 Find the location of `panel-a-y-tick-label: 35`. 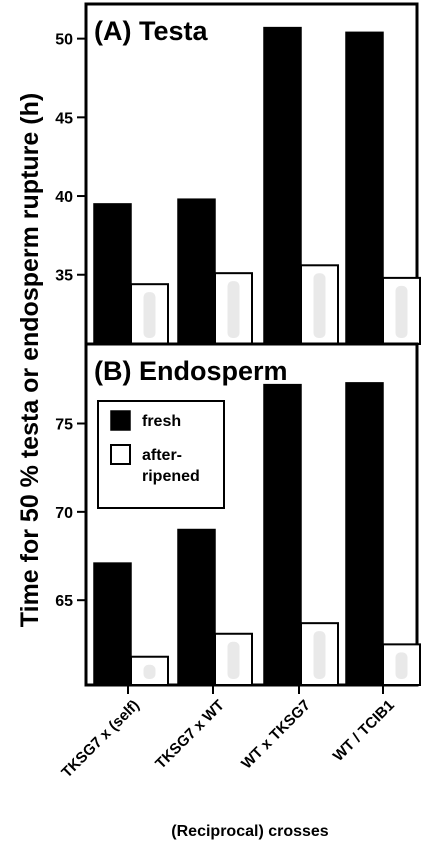

panel-a-y-tick-label: 35 is located at coordinates (64, 276).